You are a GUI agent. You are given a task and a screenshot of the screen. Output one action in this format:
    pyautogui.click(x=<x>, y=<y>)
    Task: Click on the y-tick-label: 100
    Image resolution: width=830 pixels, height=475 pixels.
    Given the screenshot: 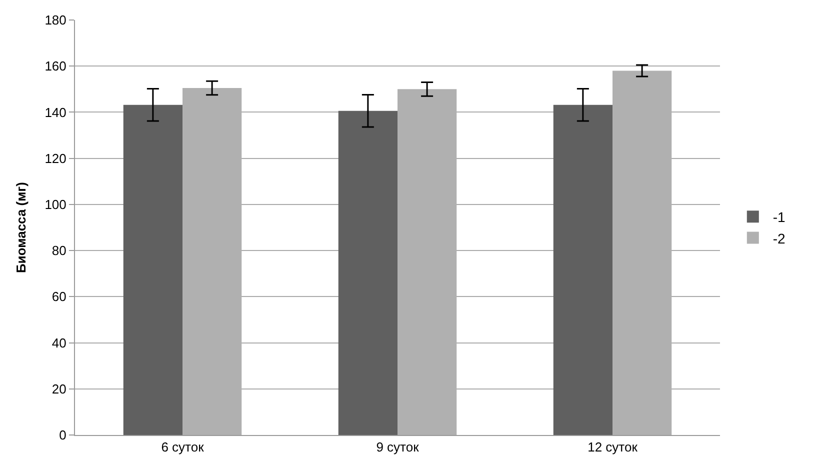 What is the action you would take?
    pyautogui.click(x=55, y=204)
    